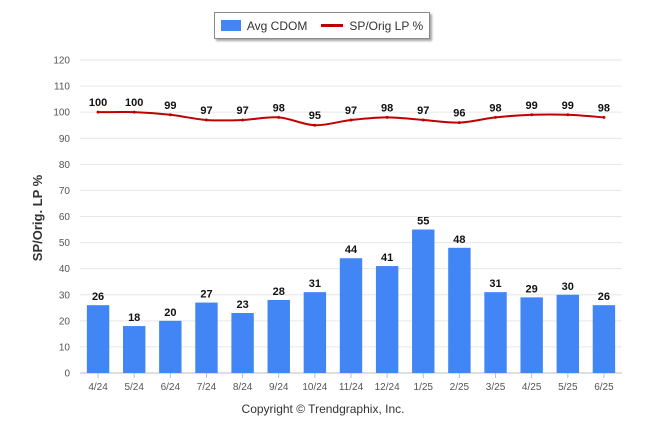 This screenshot has width=646, height=434. What do you see at coordinates (568, 287) in the screenshot?
I see `bar-data-label: 30` at bounding box center [568, 287].